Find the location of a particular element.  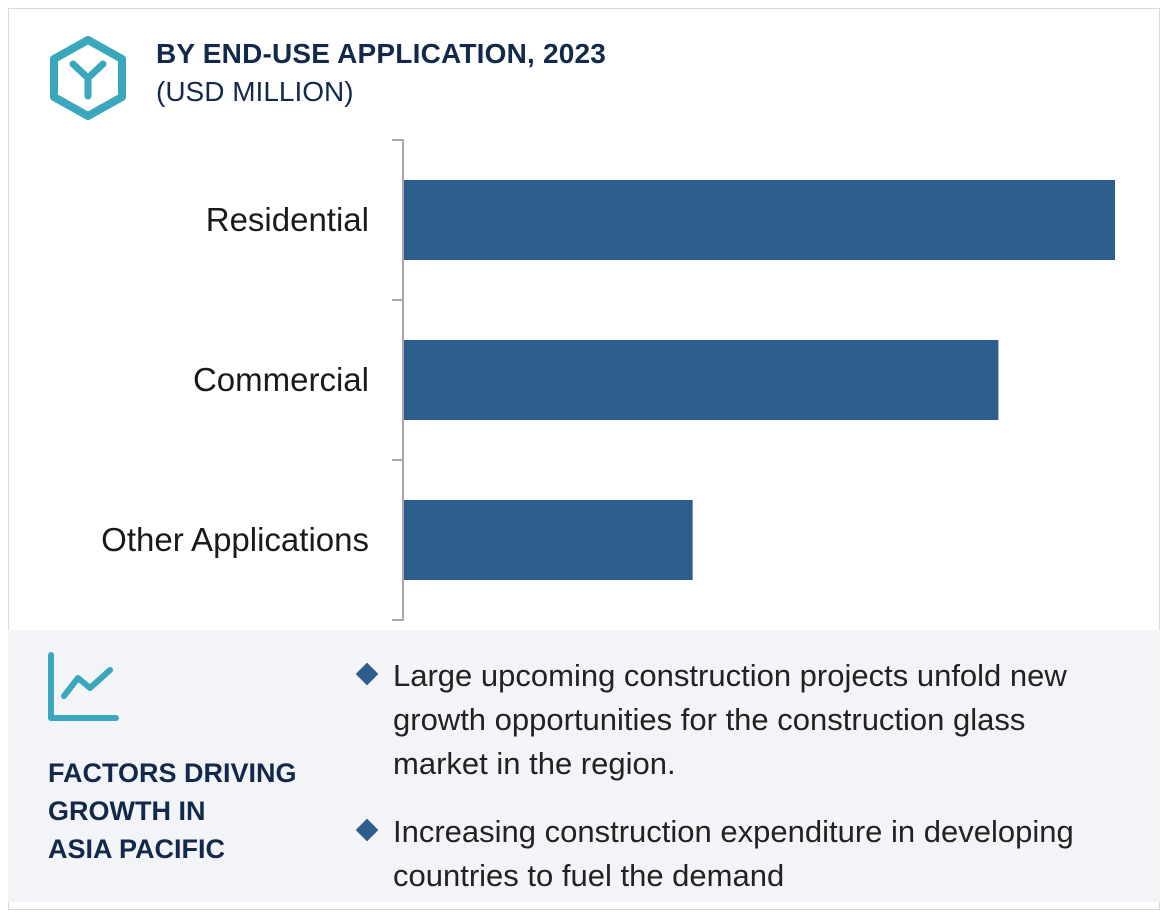

bullet-line: market in the region. is located at coordinates (534, 763).